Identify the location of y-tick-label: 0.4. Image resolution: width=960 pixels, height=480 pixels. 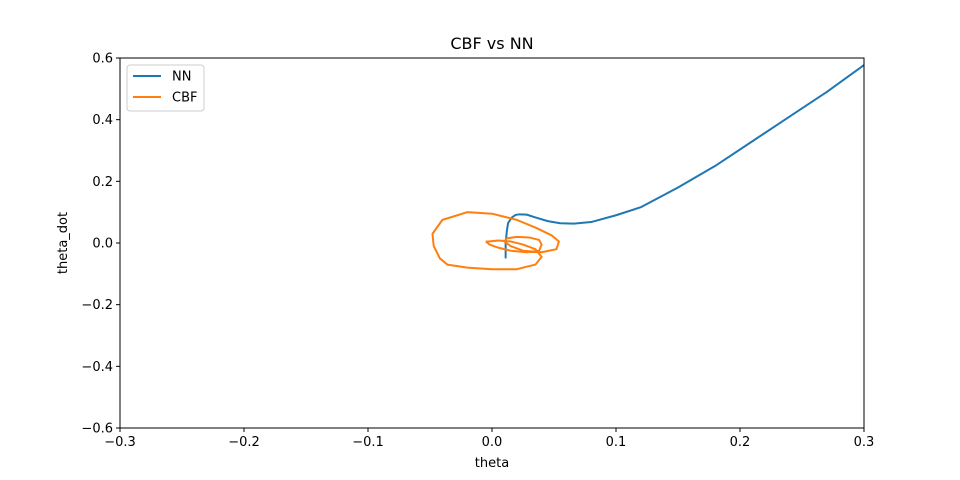
(102, 120).